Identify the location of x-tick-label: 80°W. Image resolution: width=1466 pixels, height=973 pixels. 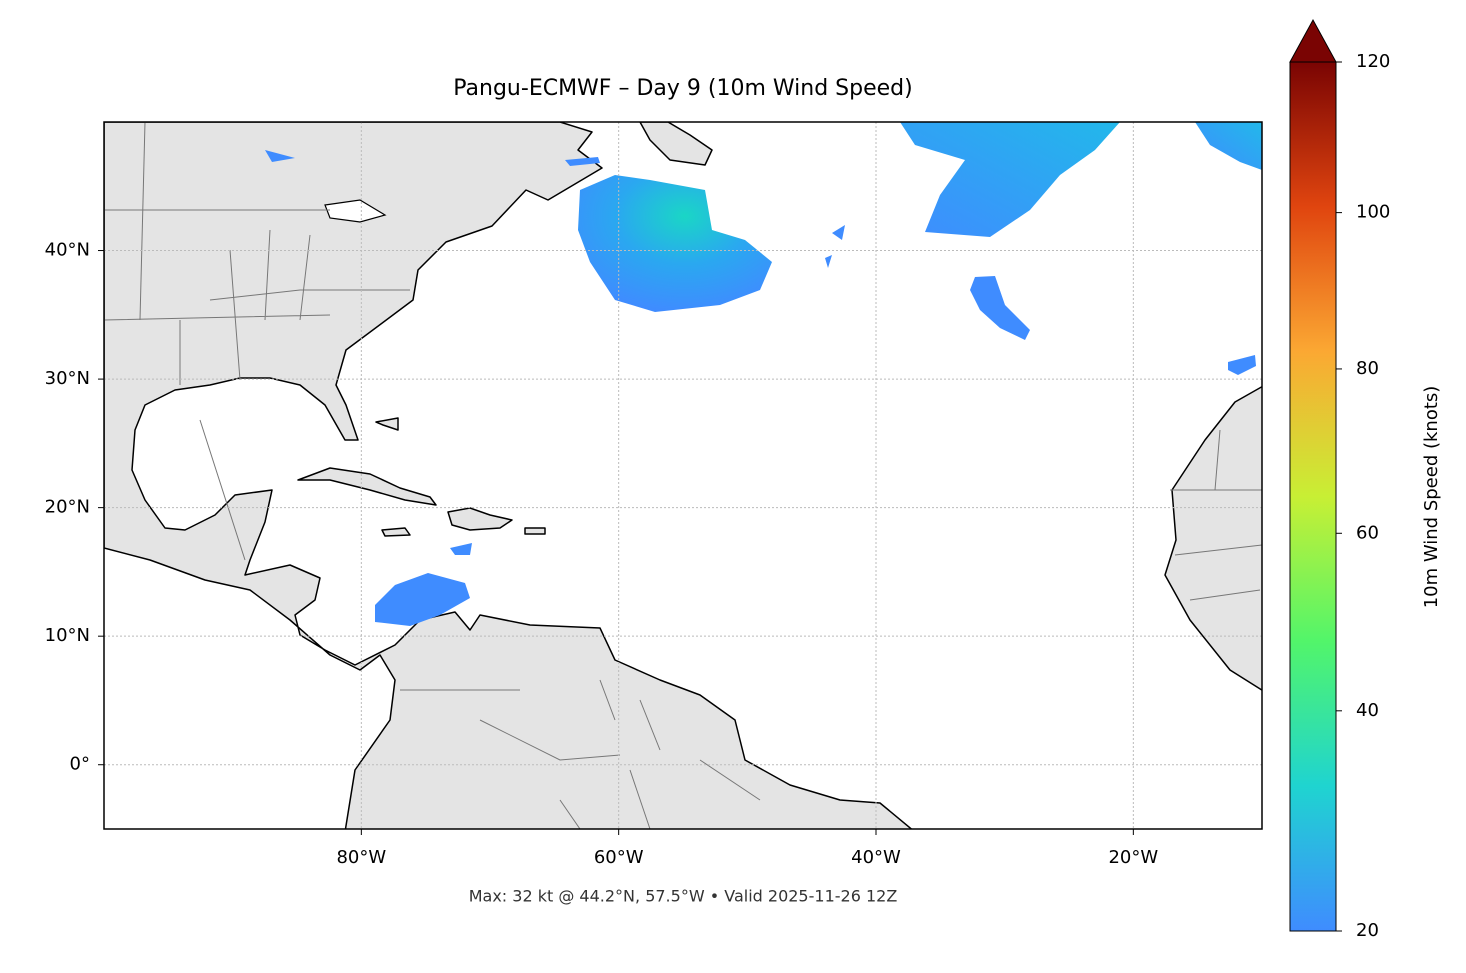
(361, 857).